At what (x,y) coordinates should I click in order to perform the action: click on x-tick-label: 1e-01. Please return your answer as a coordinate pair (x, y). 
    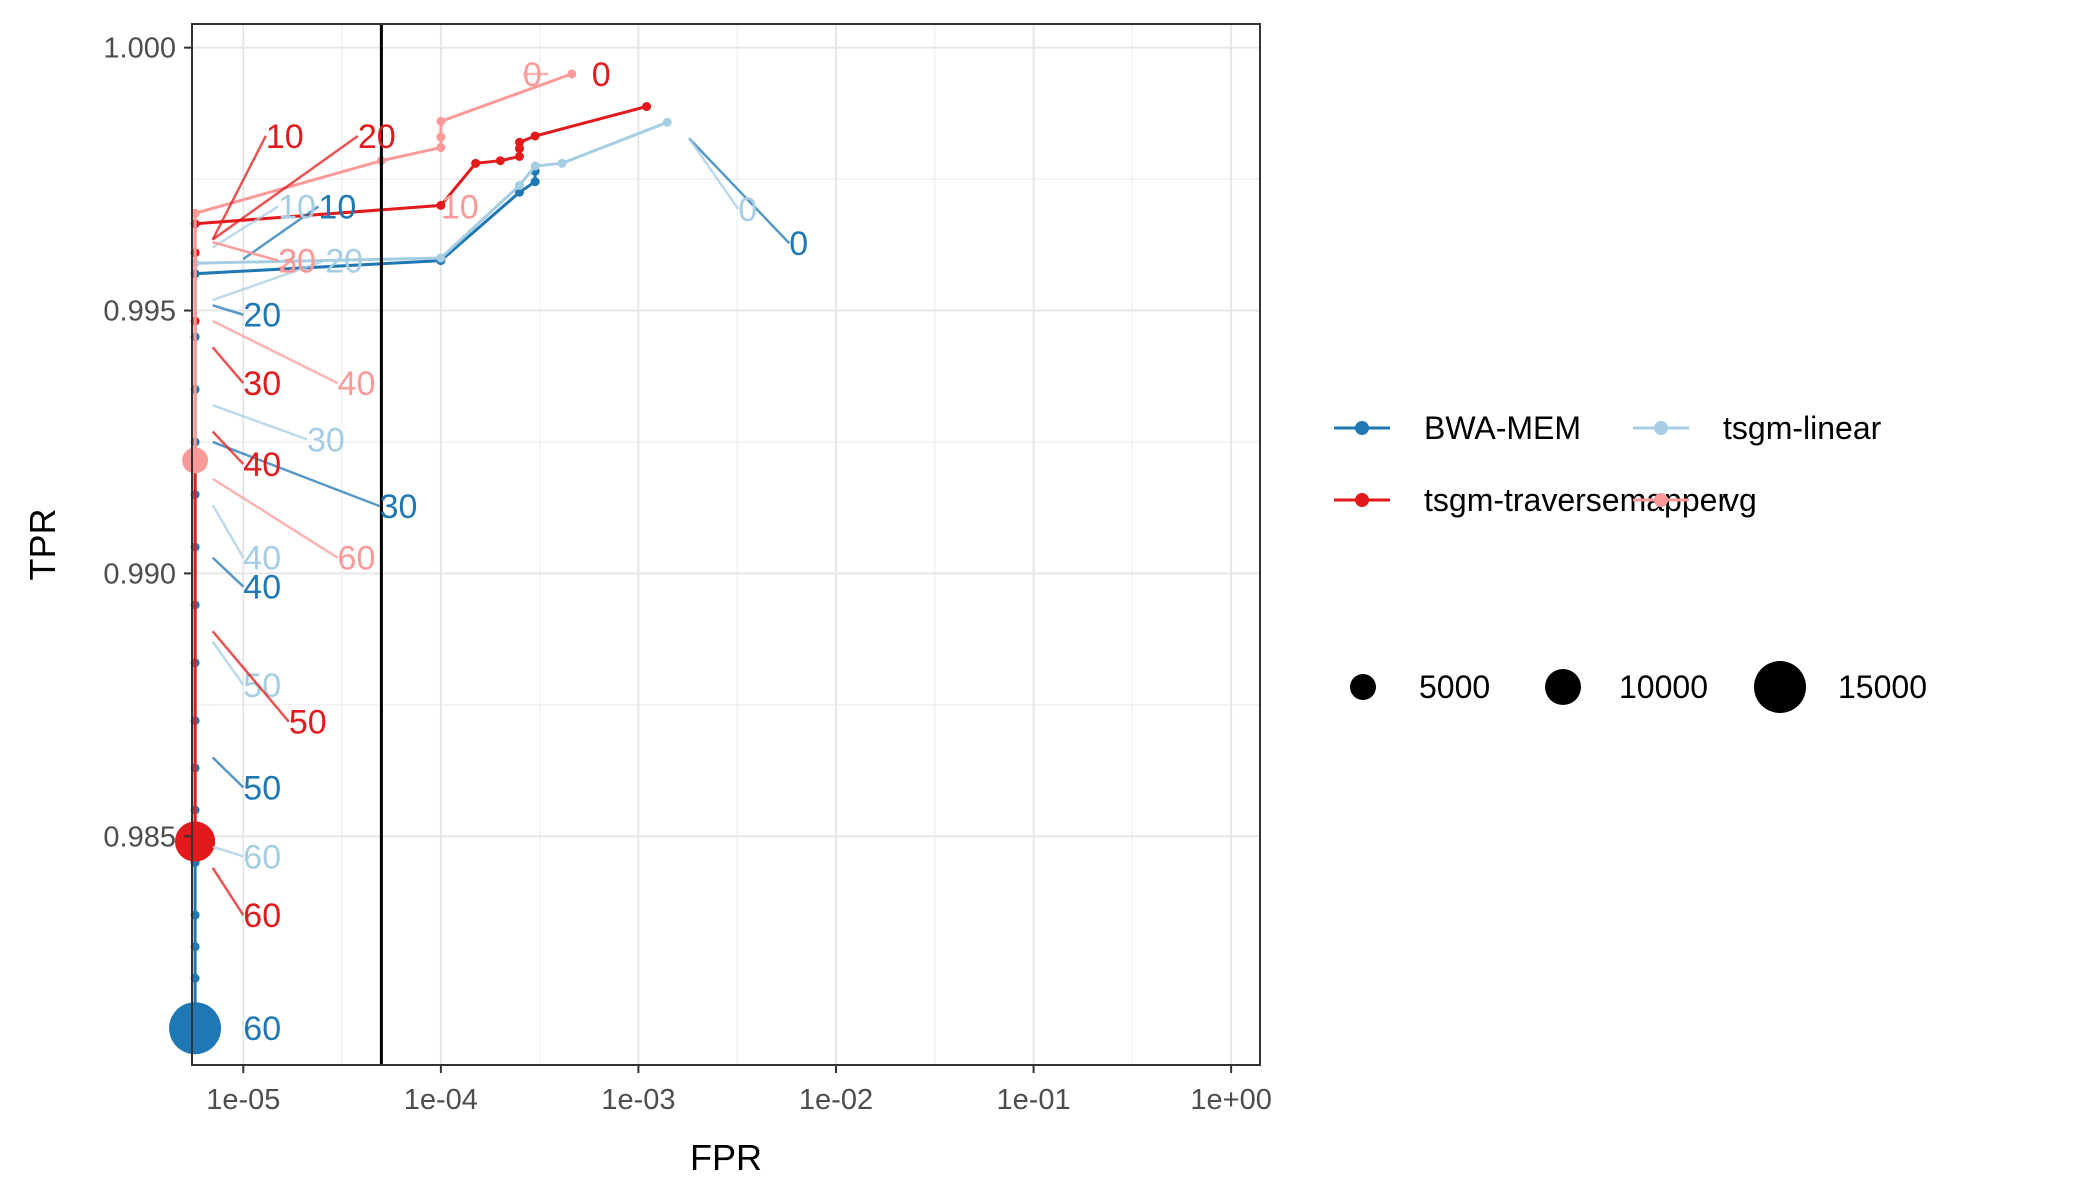
    Looking at the image, I should click on (1033, 1100).